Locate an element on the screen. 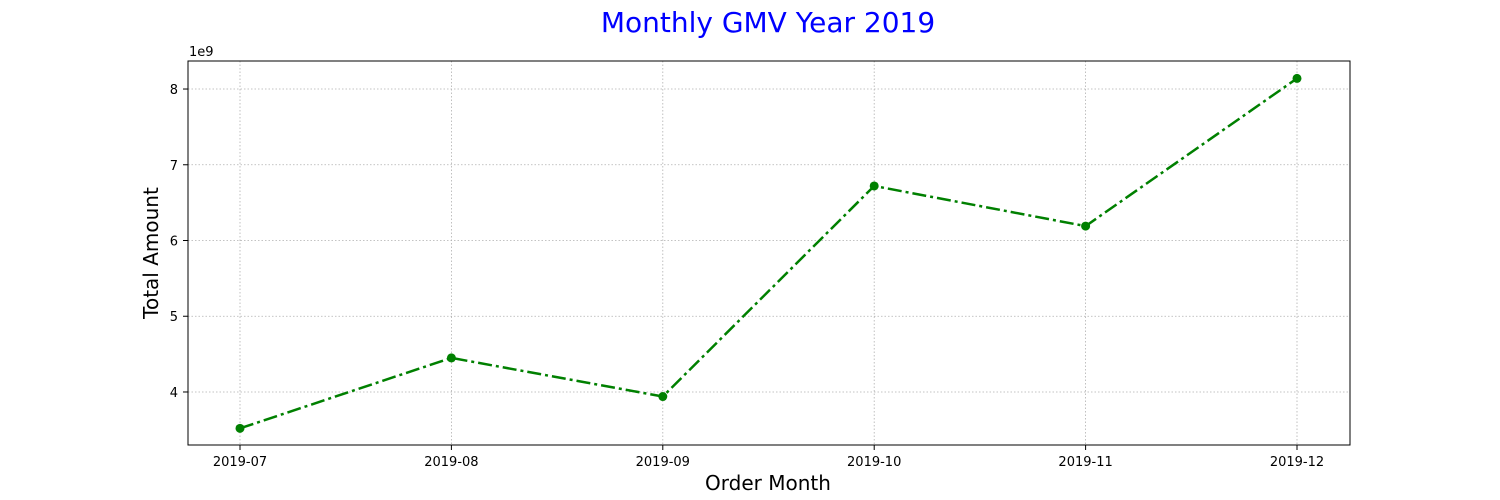 This screenshot has height=500, width=1500. y-tick-label: 8 is located at coordinates (174, 90).